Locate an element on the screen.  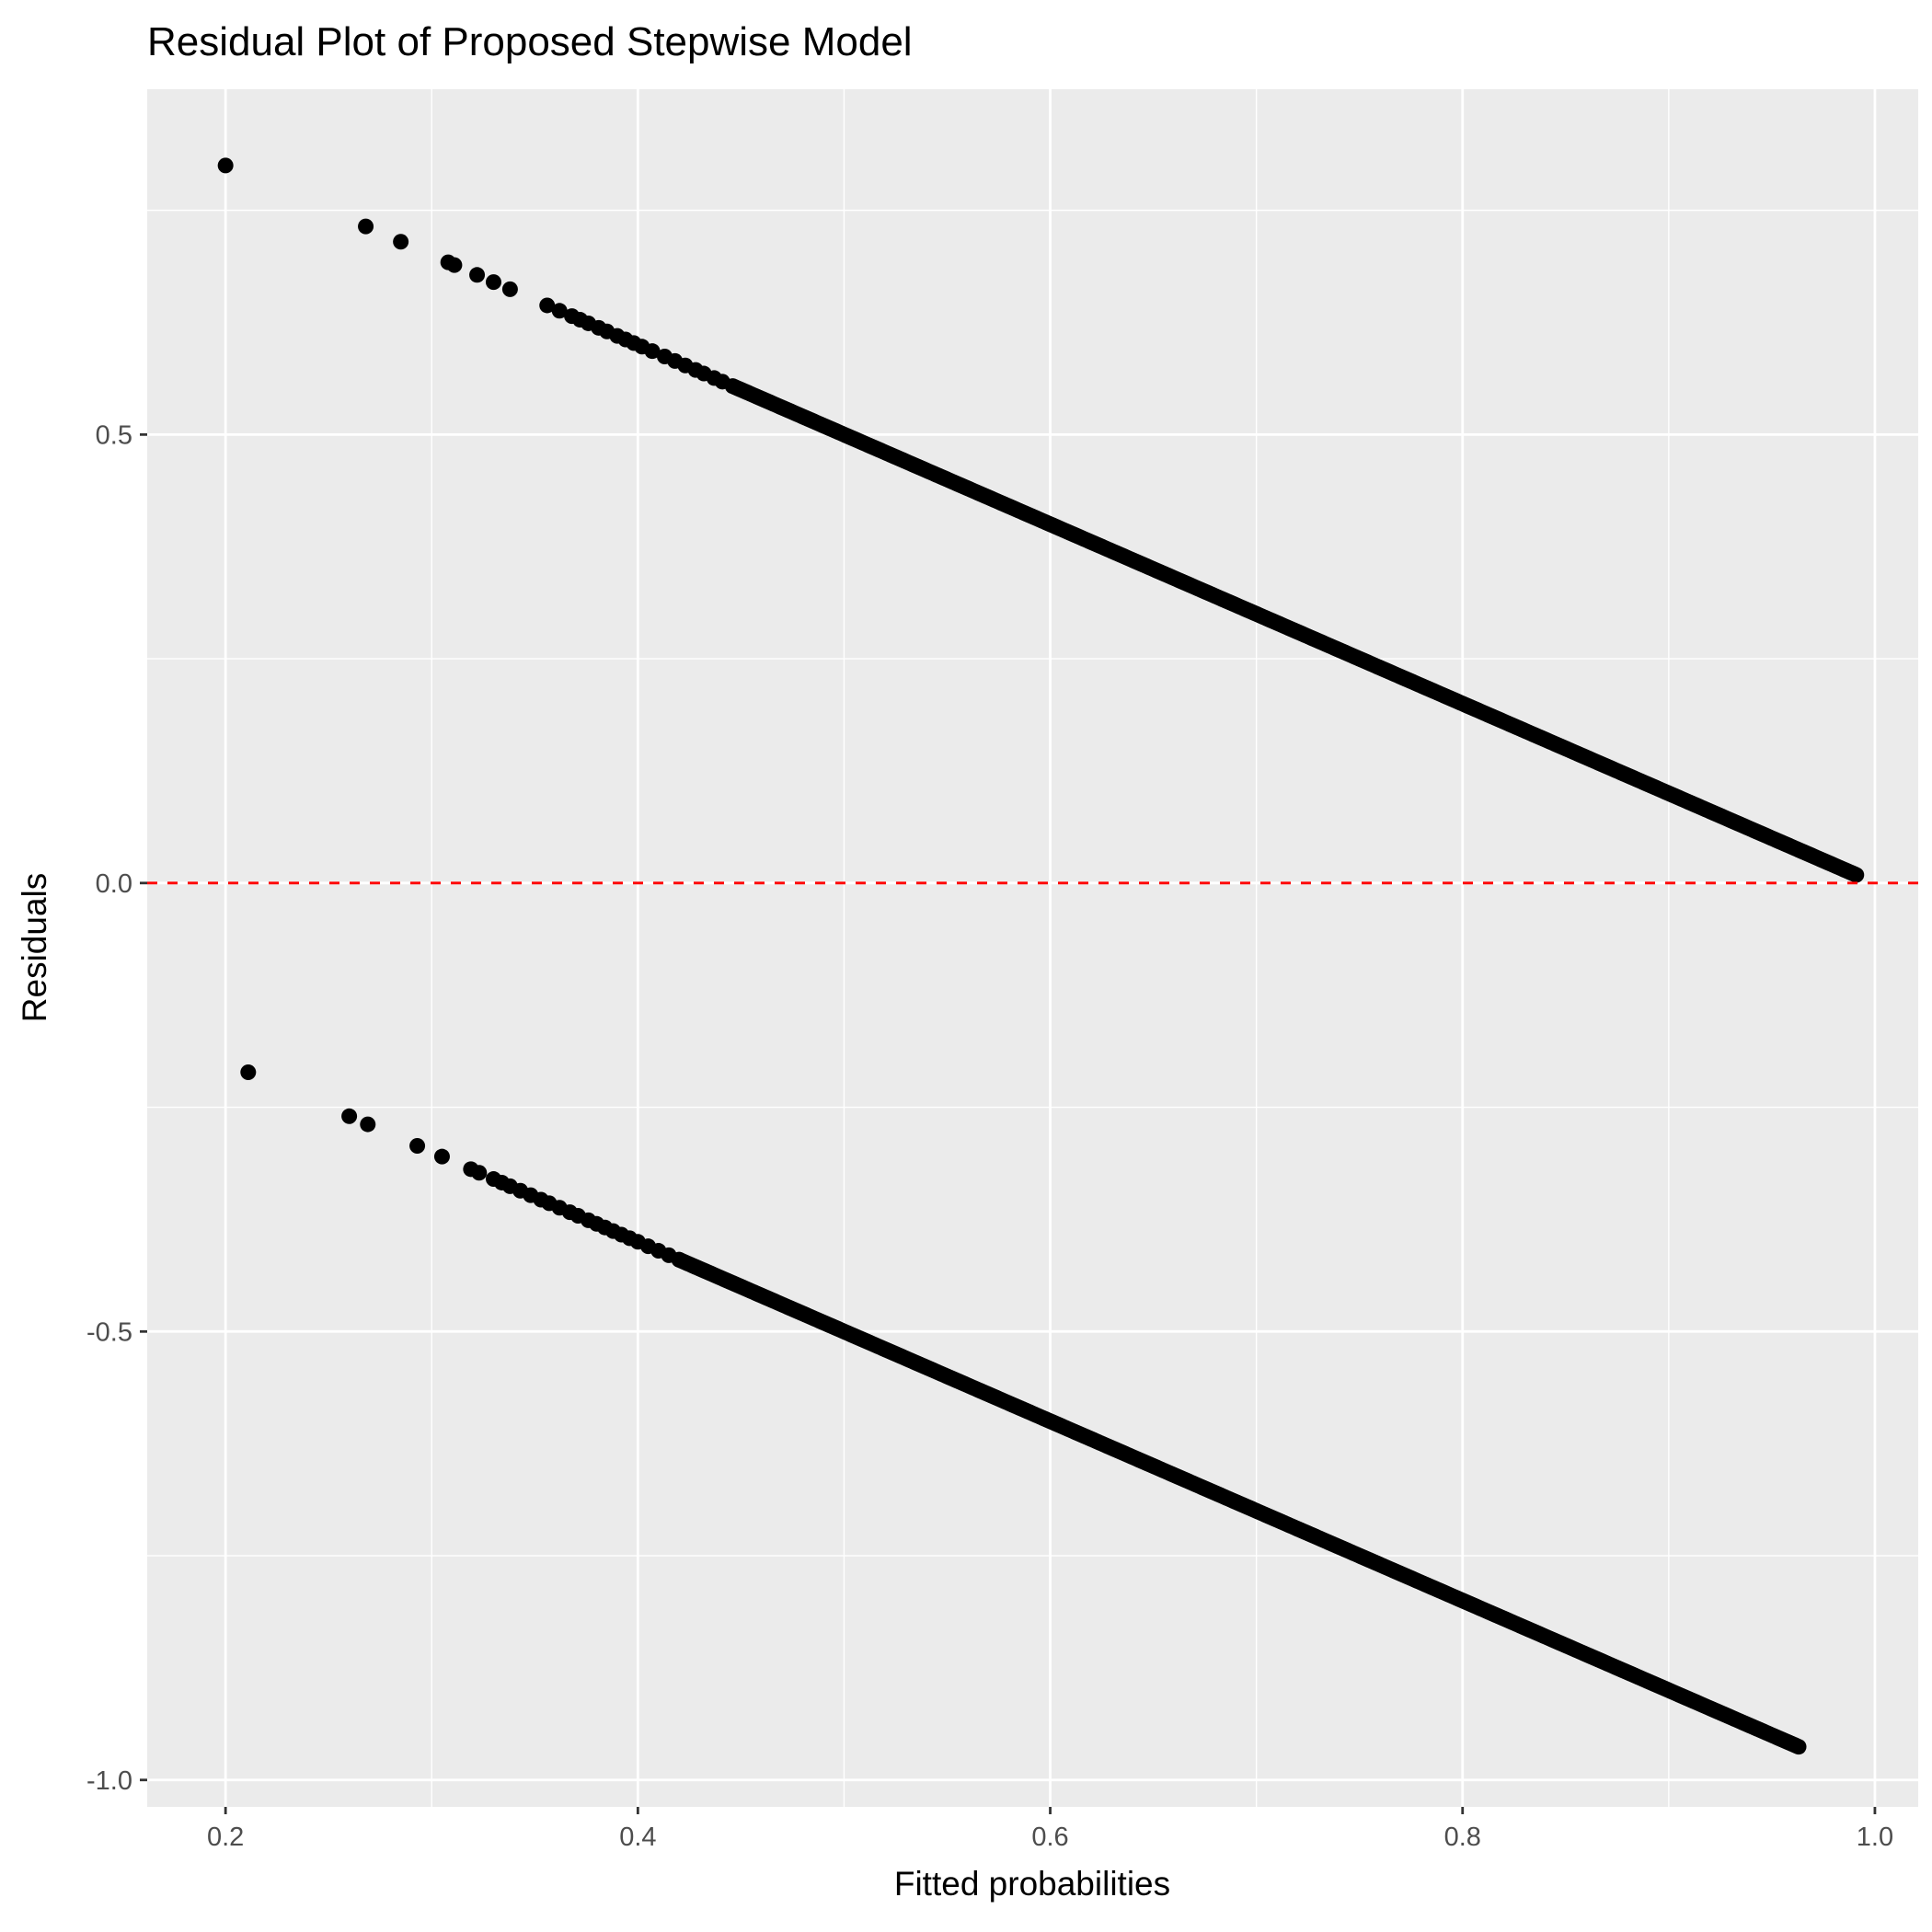
x-tick-label: 0.2 is located at coordinates (225, 1837).